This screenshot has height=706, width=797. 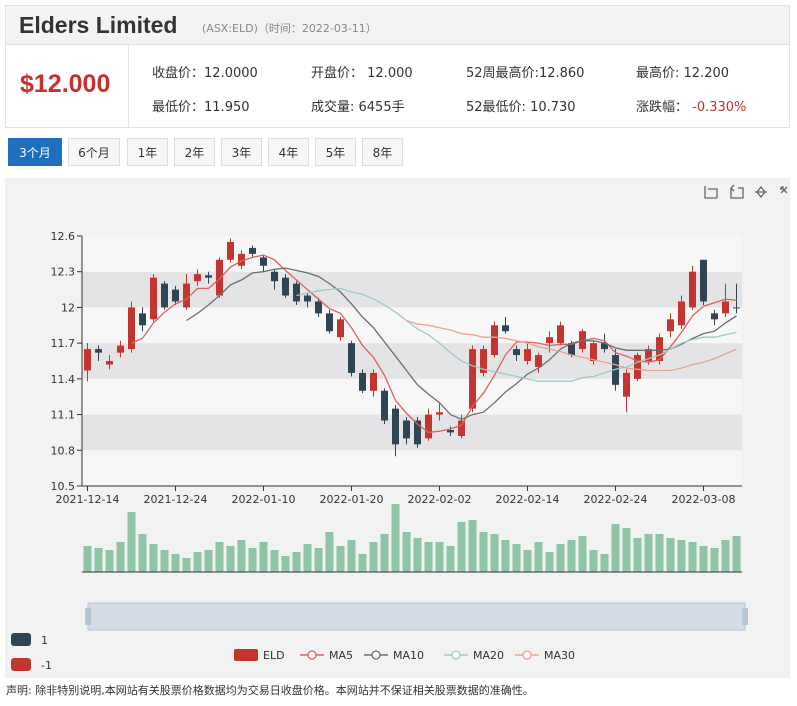 I want to click on legend-label: MA10, so click(x=408, y=655).